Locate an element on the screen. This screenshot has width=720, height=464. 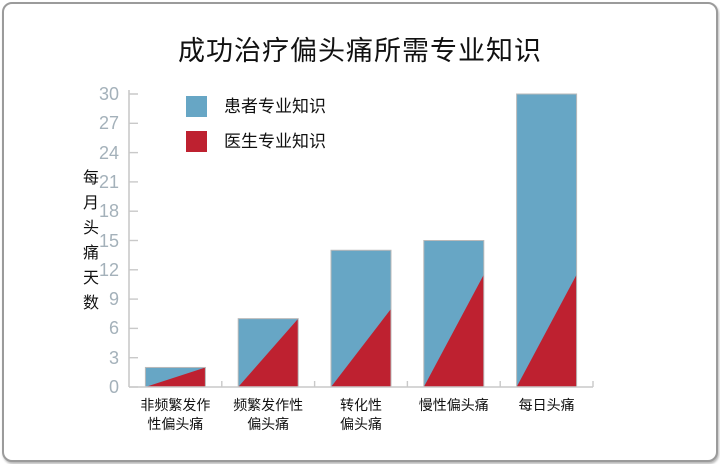
legend-item-physician: 医生专业知识 is located at coordinates (256, 141).